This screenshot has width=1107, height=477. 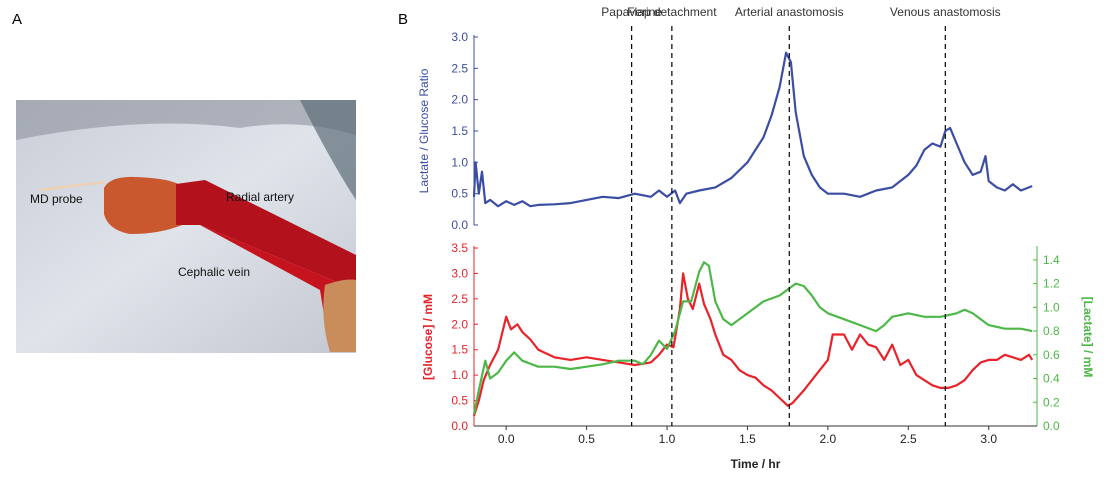 I want to click on photo-drape, so click(x=328, y=150).